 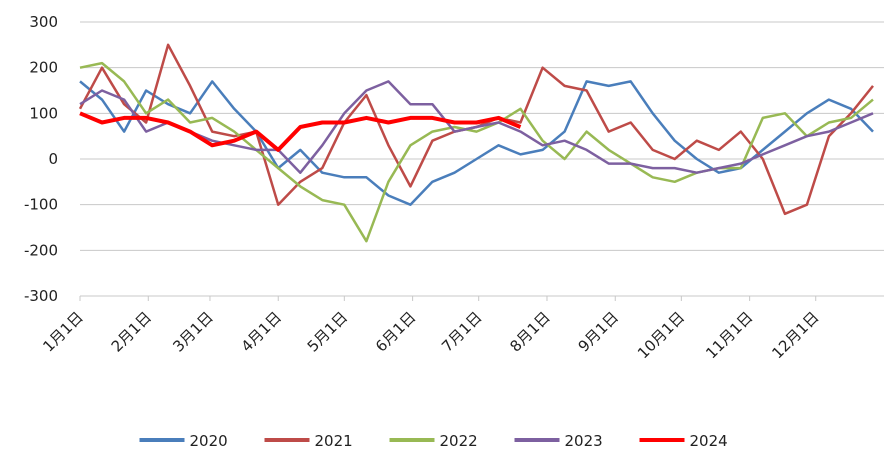 I want to click on y-tick-label: 300, so click(x=43, y=22).